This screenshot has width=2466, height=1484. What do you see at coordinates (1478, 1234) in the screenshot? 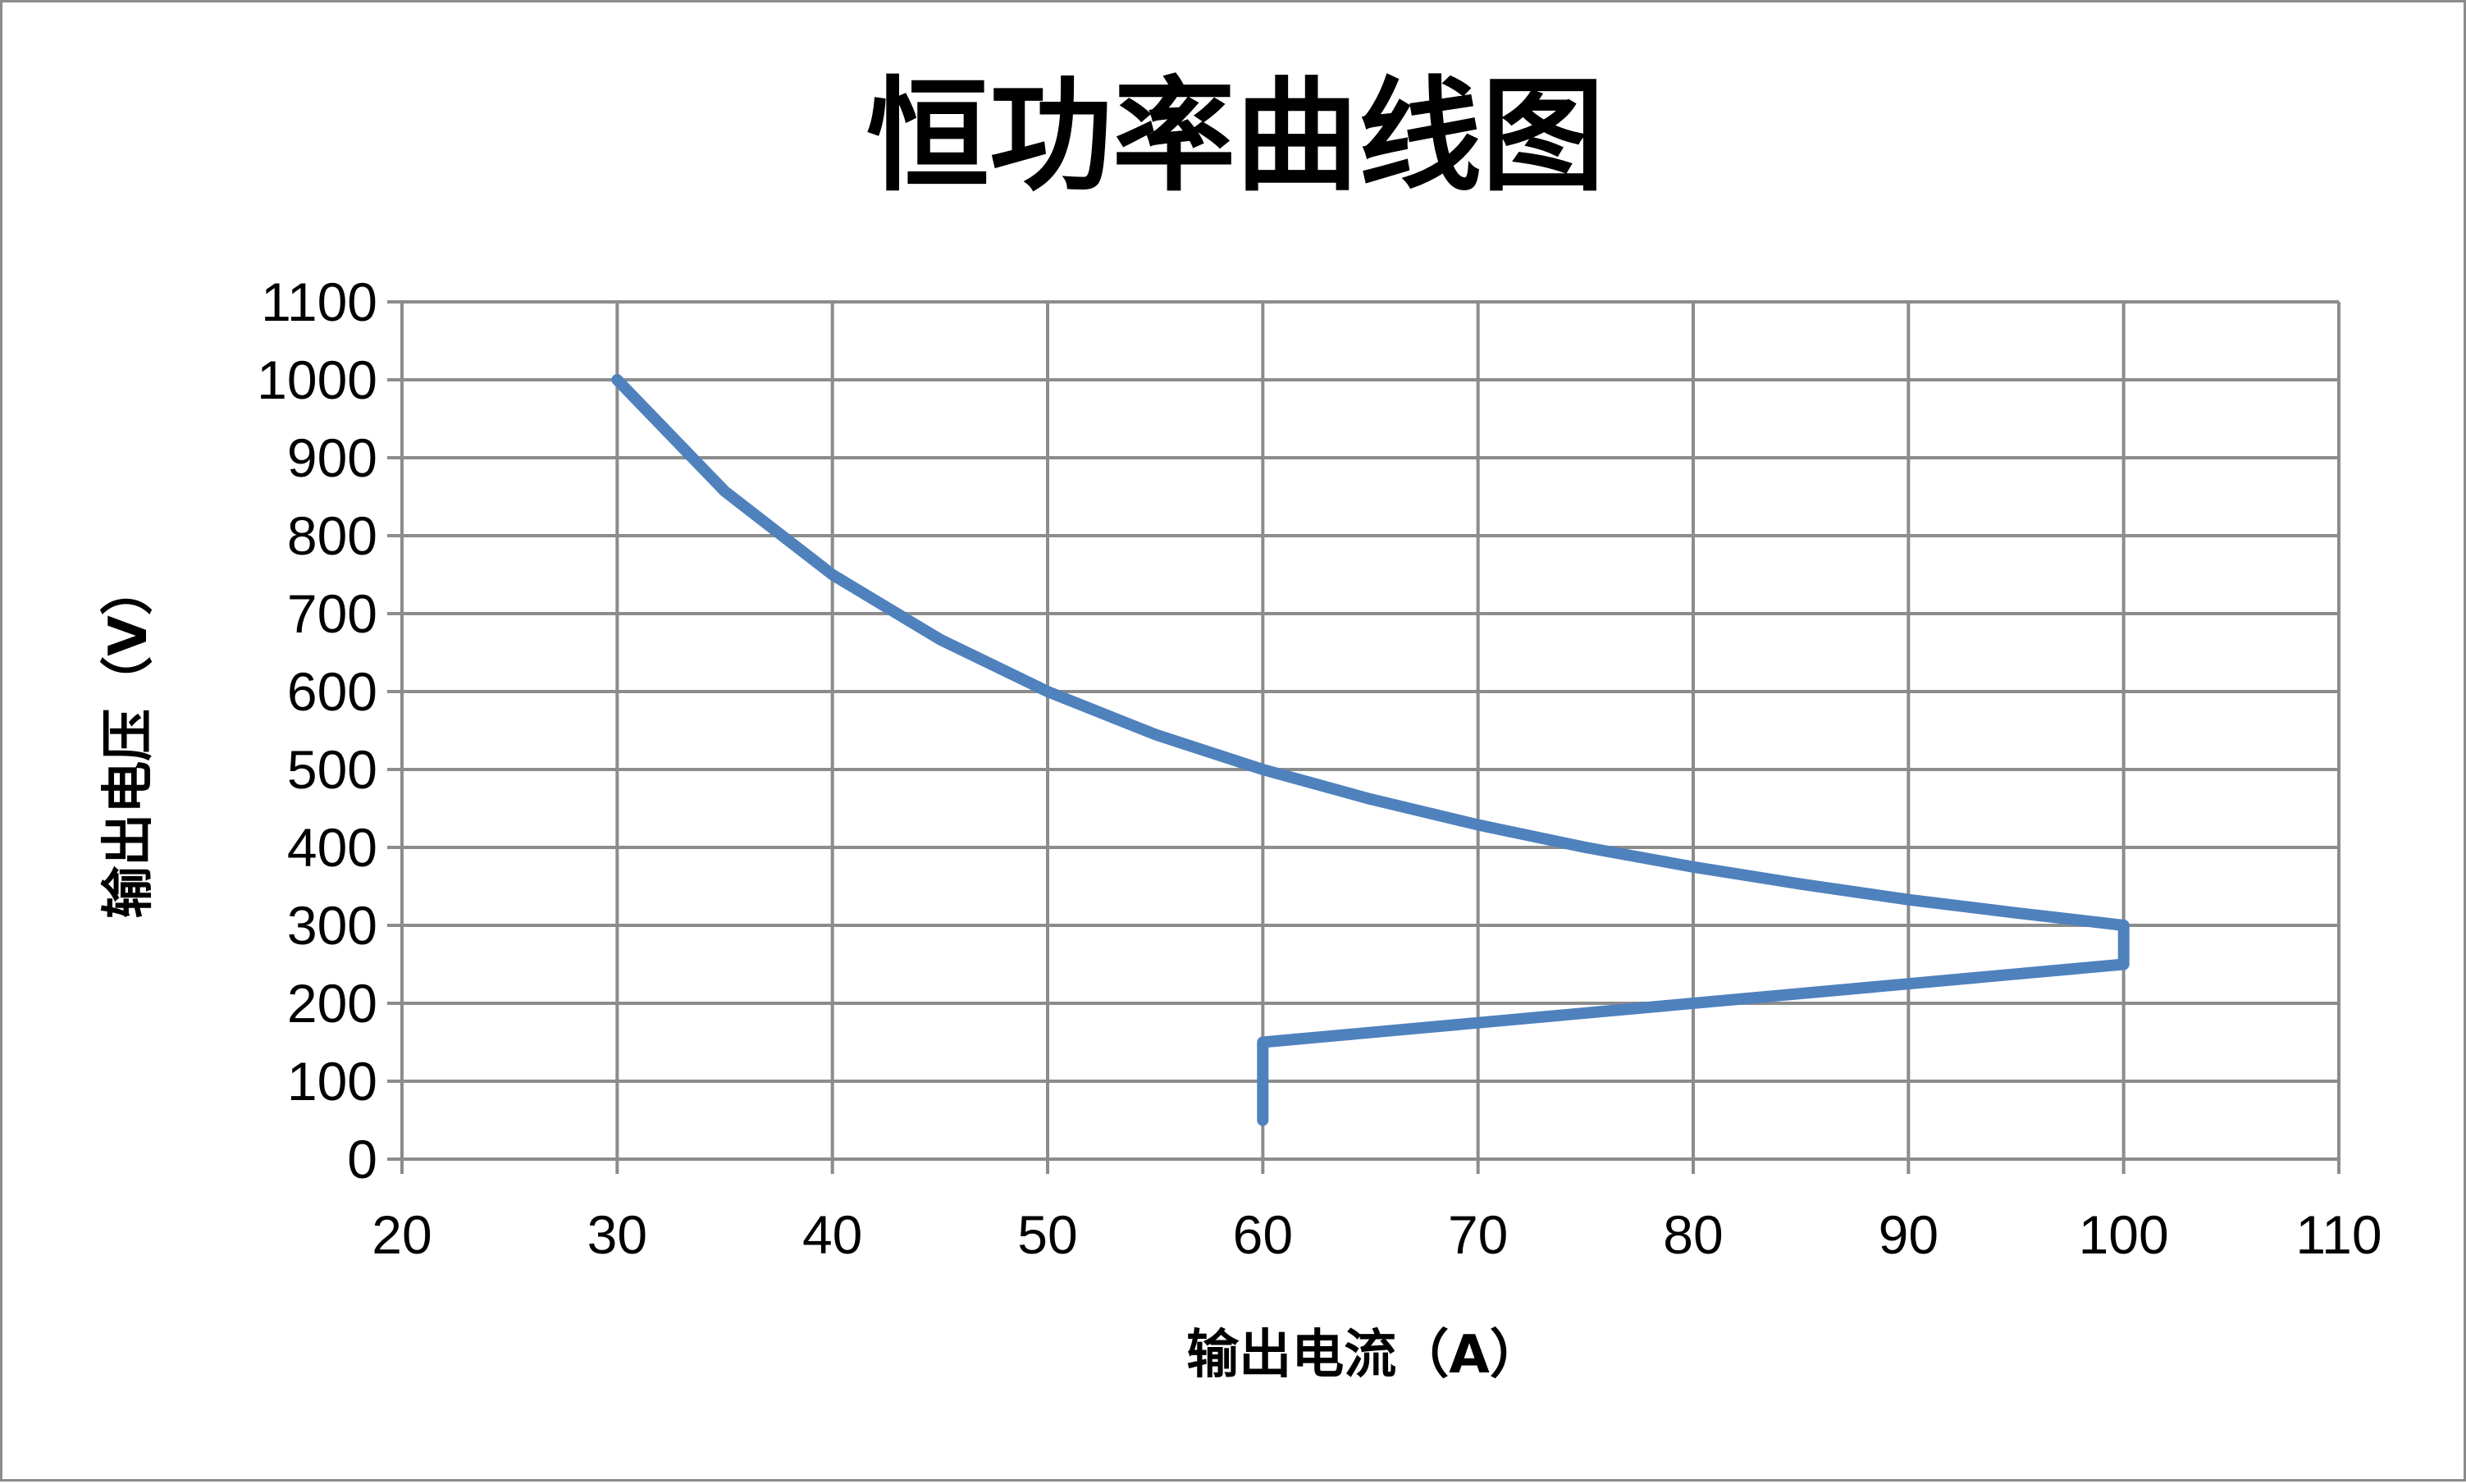
I see `x-tick-label: 70` at bounding box center [1478, 1234].